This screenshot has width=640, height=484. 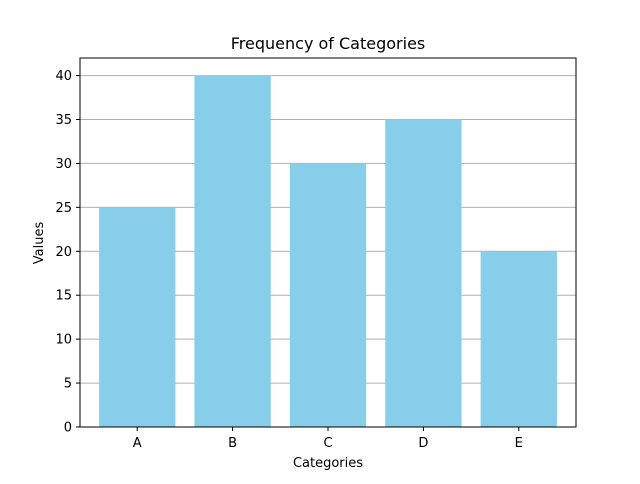 I want to click on y-tick-label-5: 5, so click(x=68, y=384).